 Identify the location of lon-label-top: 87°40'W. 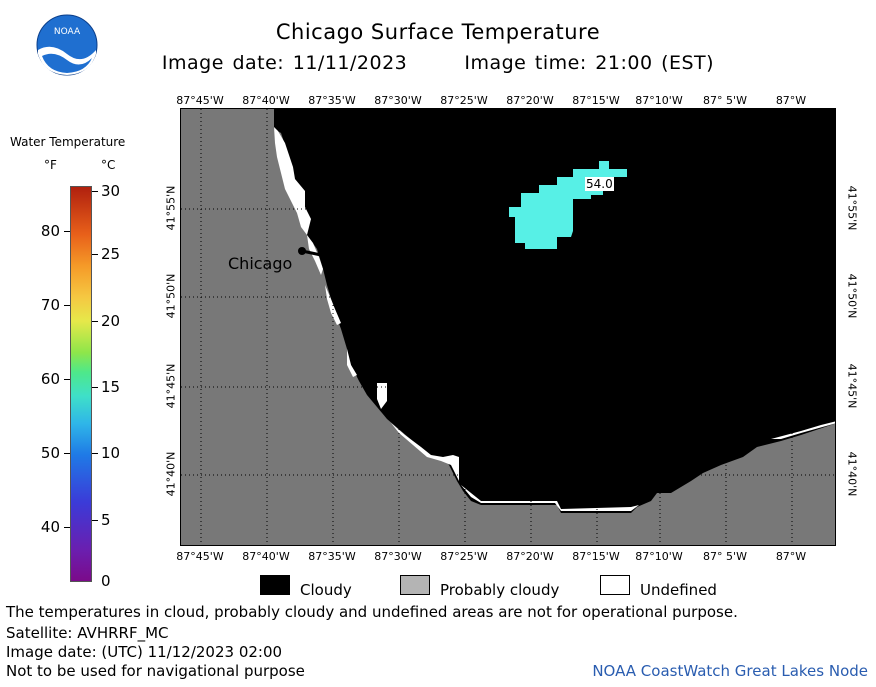
(266, 100).